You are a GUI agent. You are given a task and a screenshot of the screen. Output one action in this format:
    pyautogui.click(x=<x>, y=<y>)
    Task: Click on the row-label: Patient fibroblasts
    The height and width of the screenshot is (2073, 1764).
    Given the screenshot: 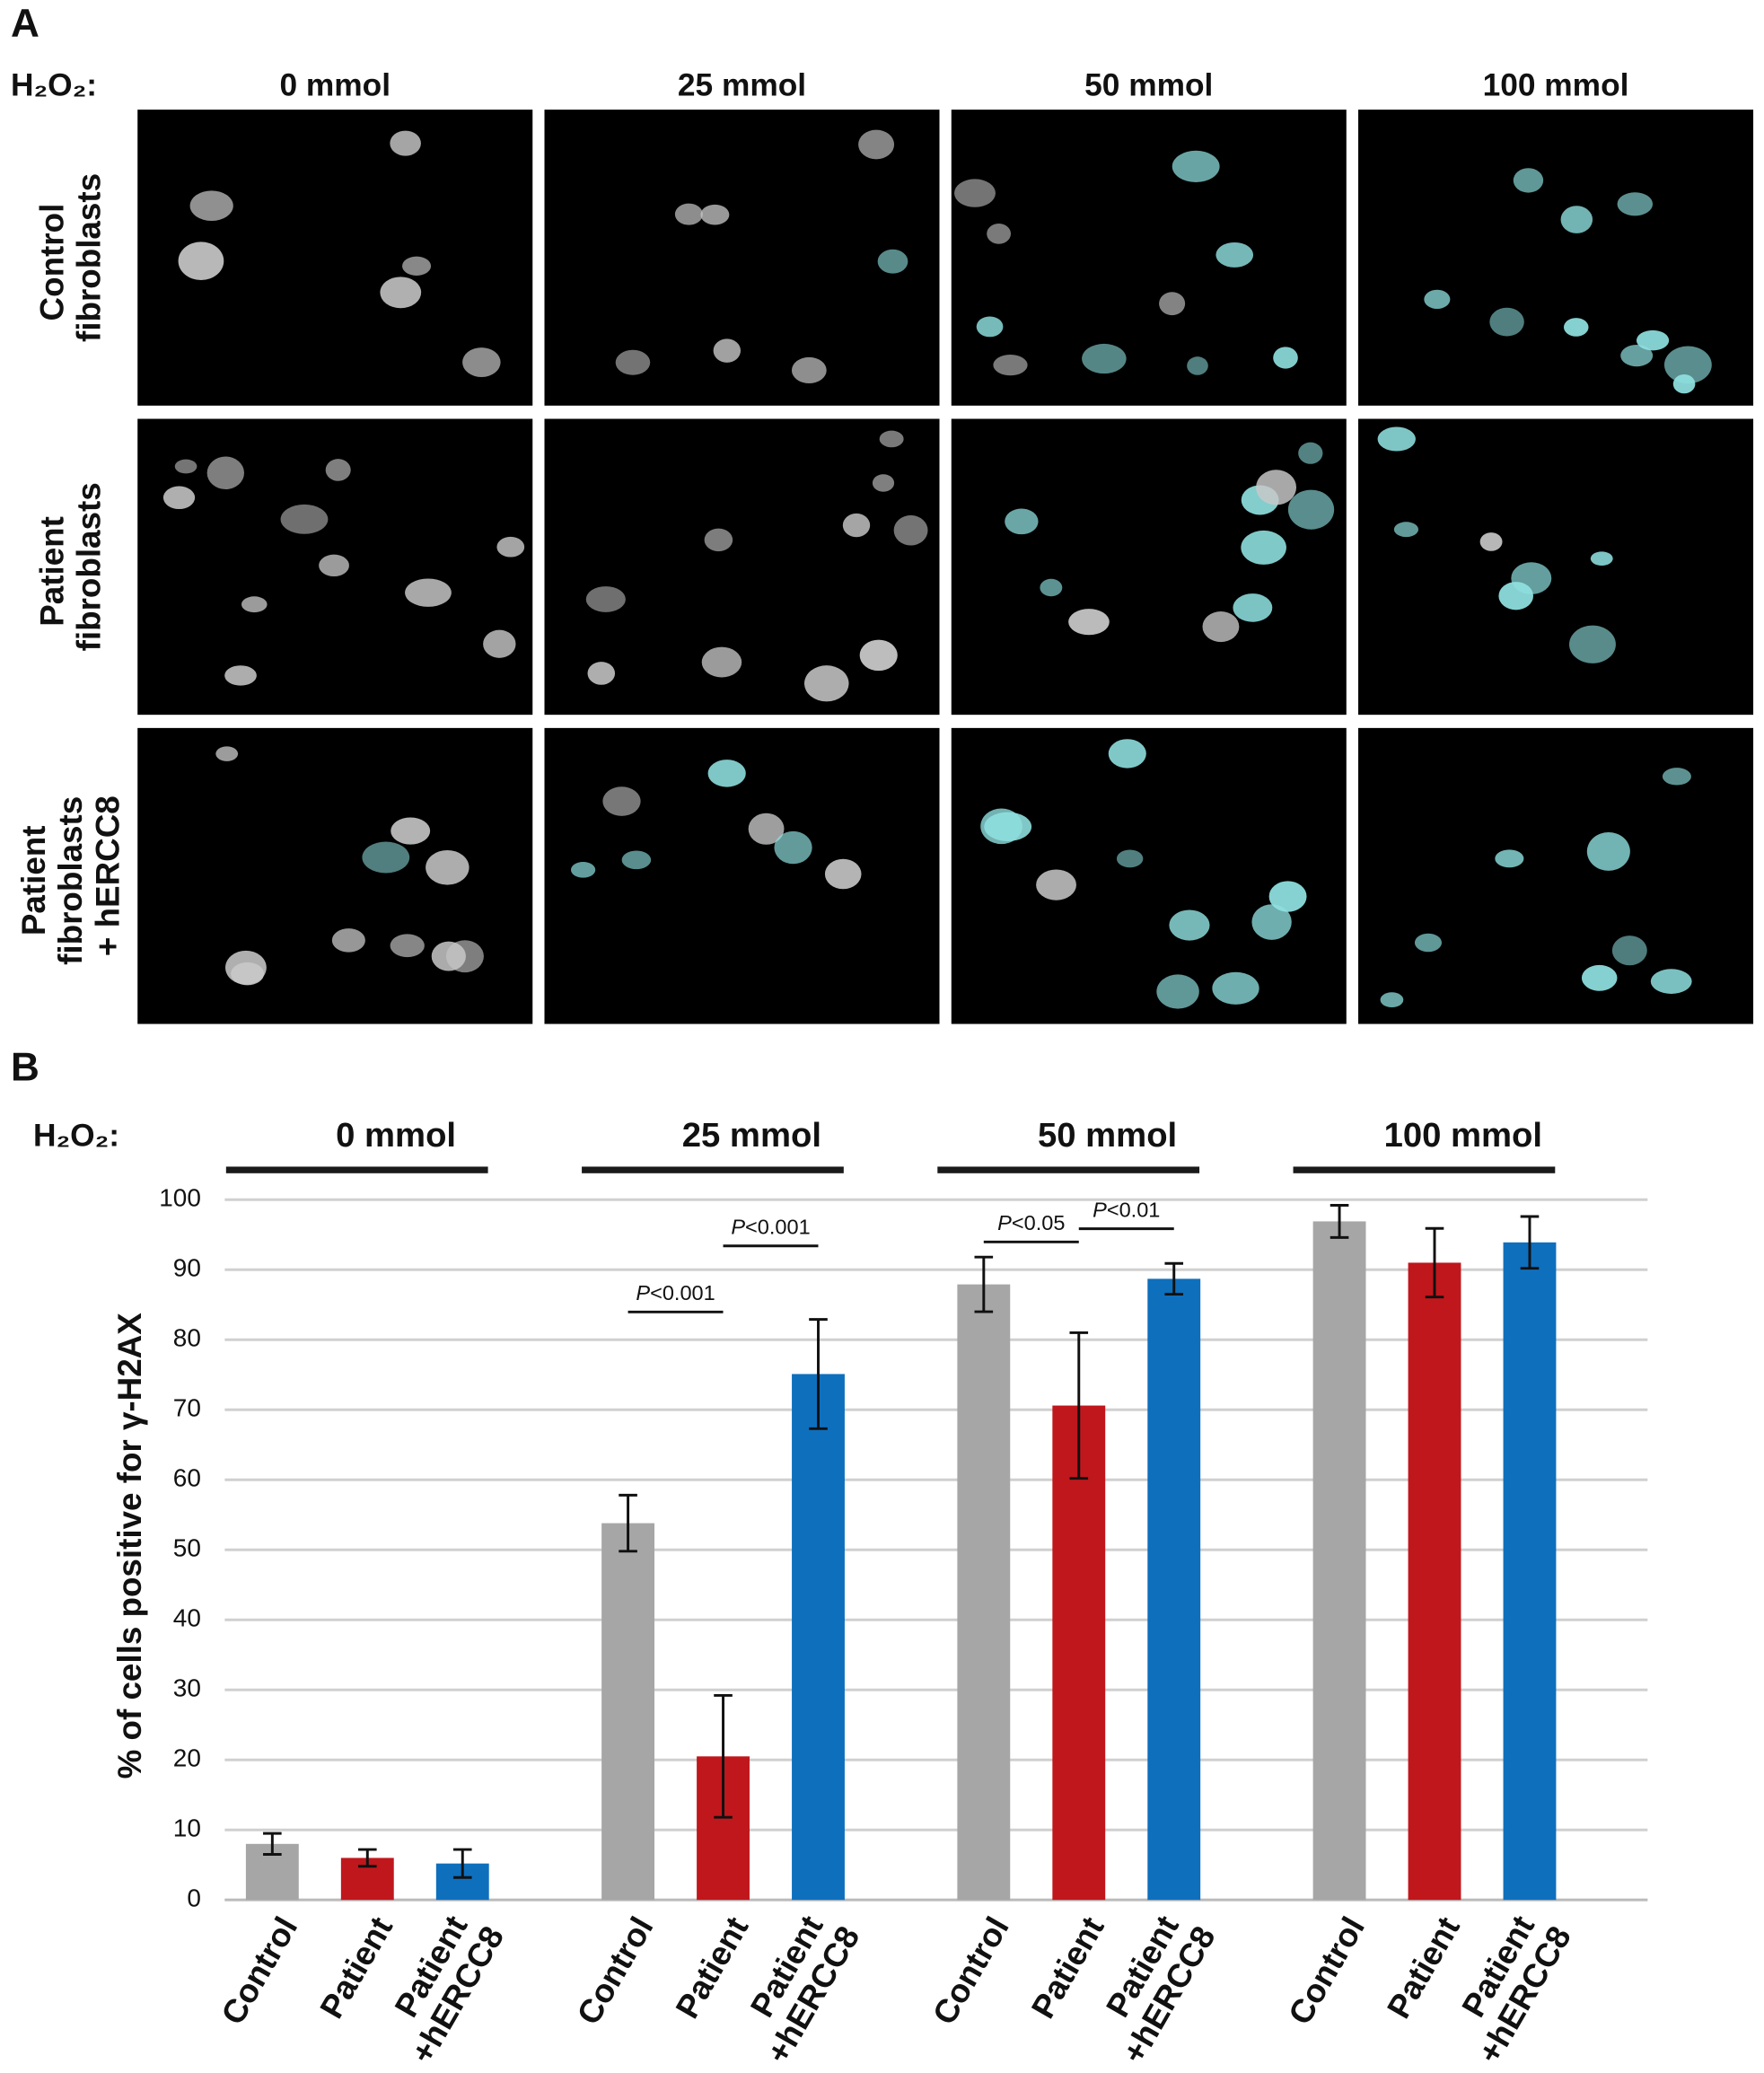 What is the action you would take?
    pyautogui.click(x=70, y=566)
    